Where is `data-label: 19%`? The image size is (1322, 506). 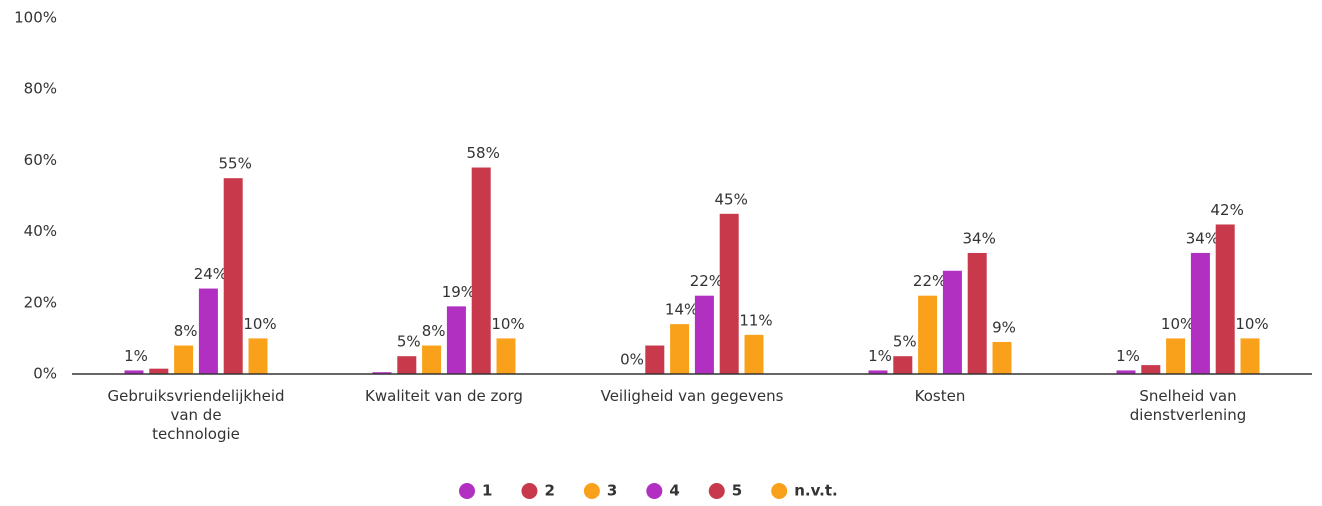
data-label: 19% is located at coordinates (458, 292).